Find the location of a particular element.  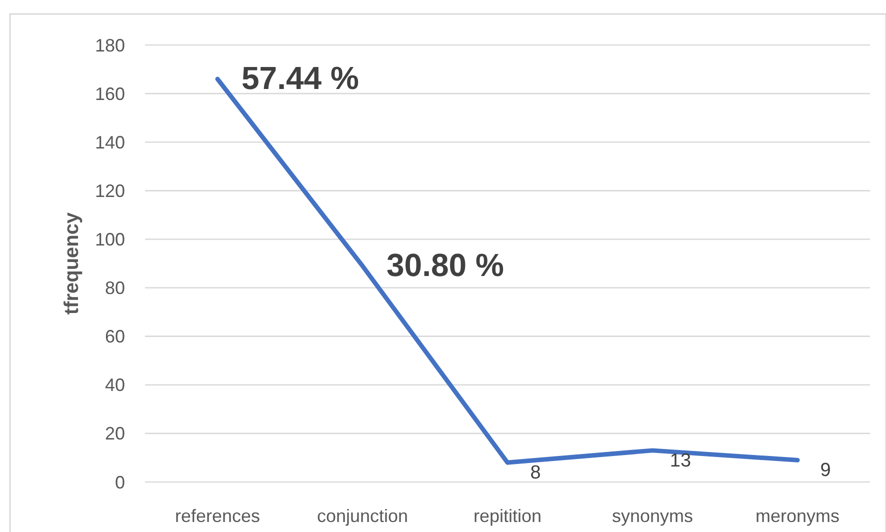

annotation: 30.80 % is located at coordinates (445, 264).